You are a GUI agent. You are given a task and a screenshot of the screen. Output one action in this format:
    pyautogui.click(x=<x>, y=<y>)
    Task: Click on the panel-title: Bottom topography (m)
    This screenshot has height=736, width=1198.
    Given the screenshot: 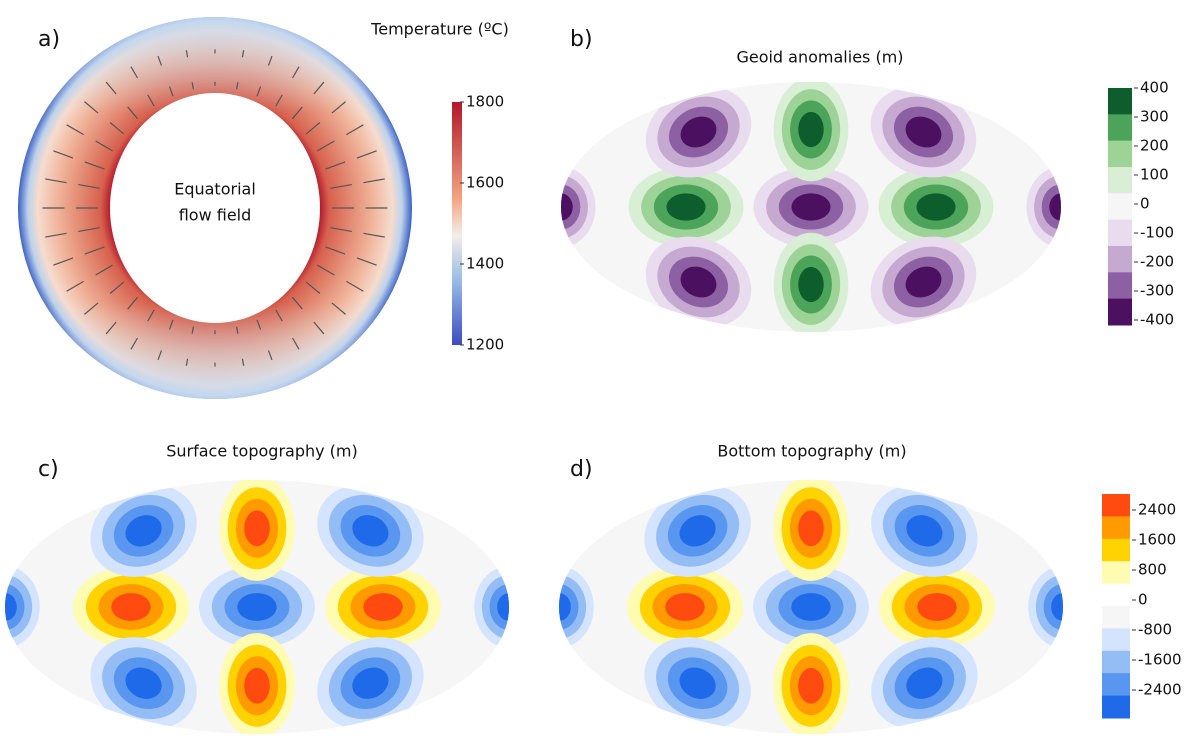 What is the action you would take?
    pyautogui.click(x=811, y=451)
    